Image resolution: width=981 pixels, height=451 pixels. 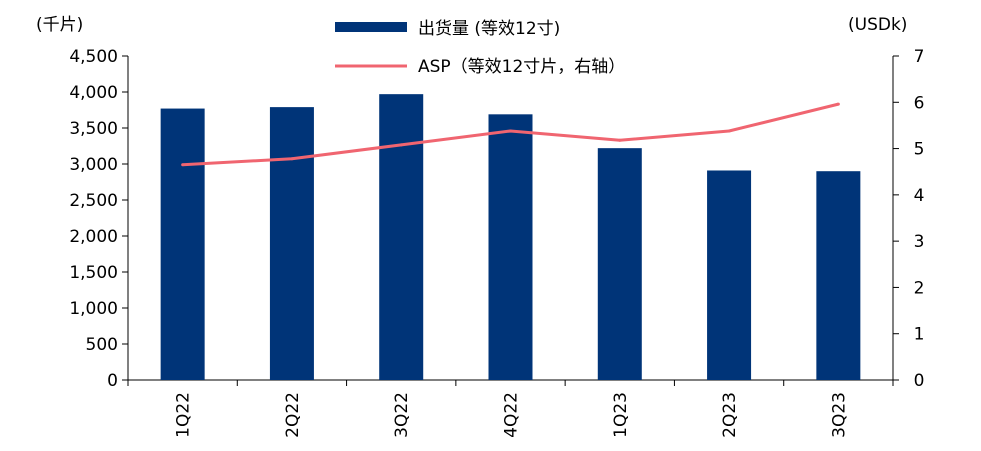 I want to click on left-tick-label: 2,500, so click(x=93, y=201).